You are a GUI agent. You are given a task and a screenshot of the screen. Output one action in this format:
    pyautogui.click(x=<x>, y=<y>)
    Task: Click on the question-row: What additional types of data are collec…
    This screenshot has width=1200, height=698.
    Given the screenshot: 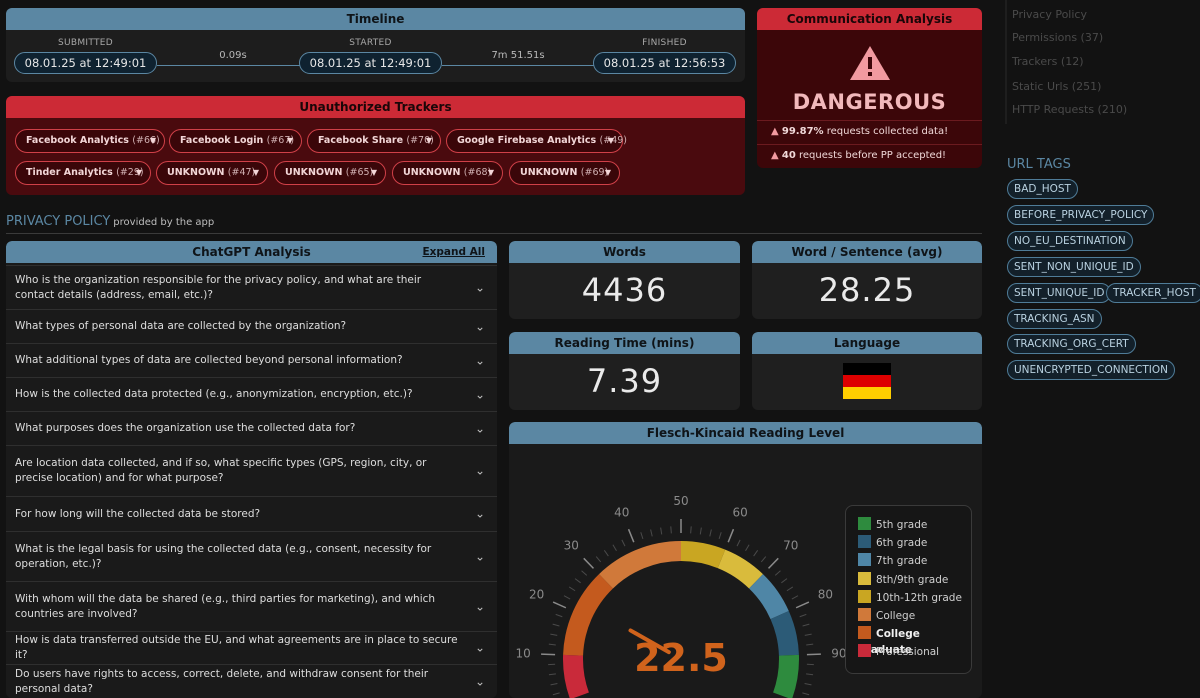 What is the action you would take?
    pyautogui.click(x=251, y=360)
    